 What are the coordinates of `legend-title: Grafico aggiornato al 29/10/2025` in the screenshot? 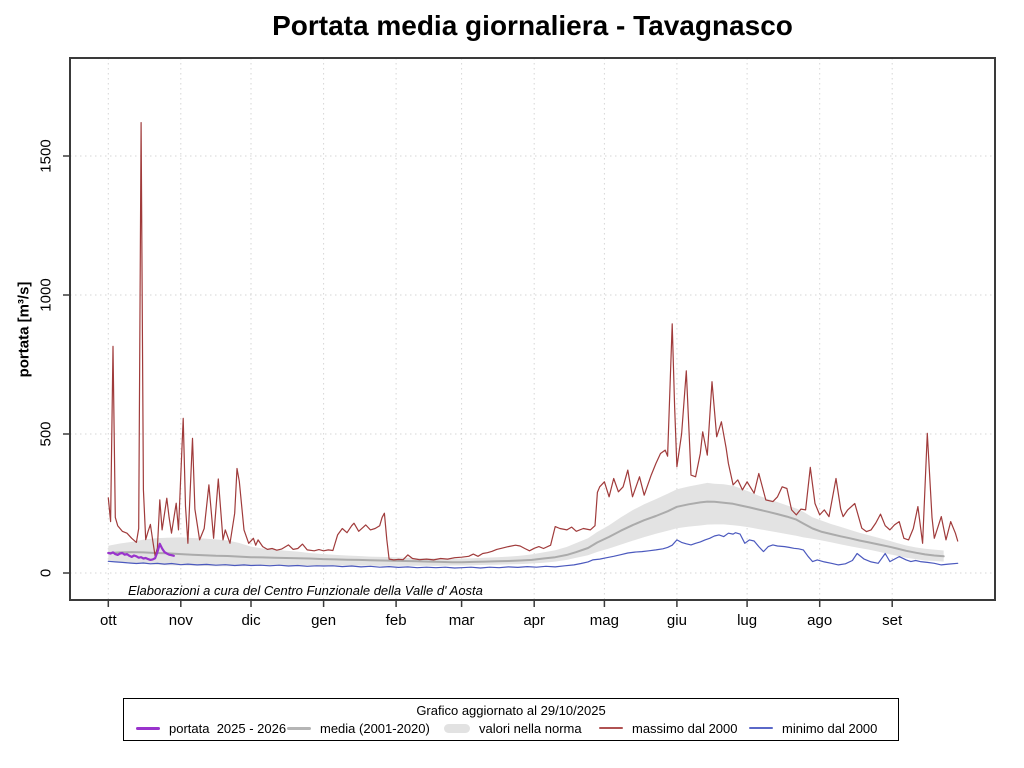 It's located at (511, 710).